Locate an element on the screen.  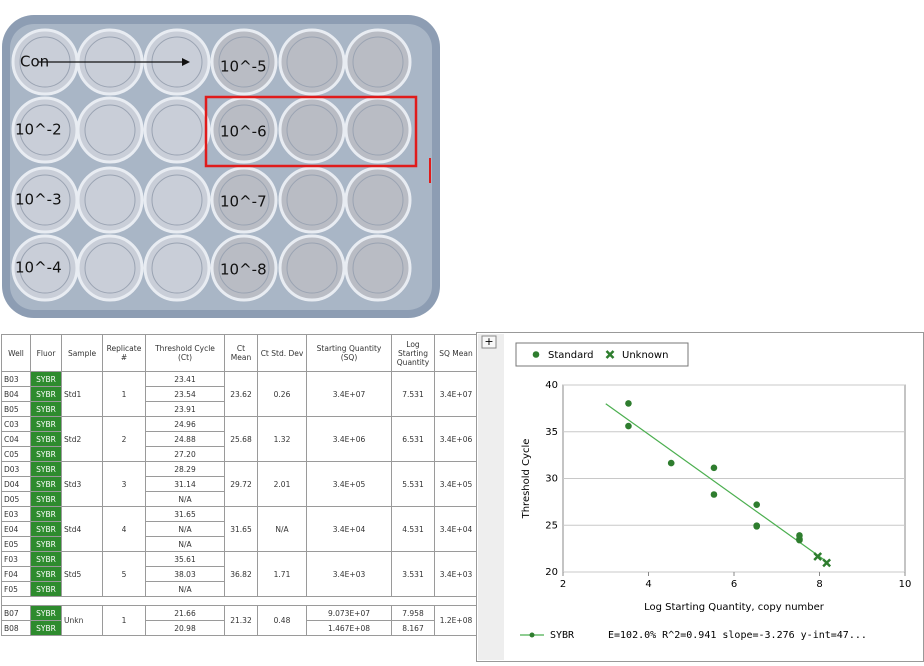
cell-sq-mean: 3.4E+07 is located at coordinates (456, 394).